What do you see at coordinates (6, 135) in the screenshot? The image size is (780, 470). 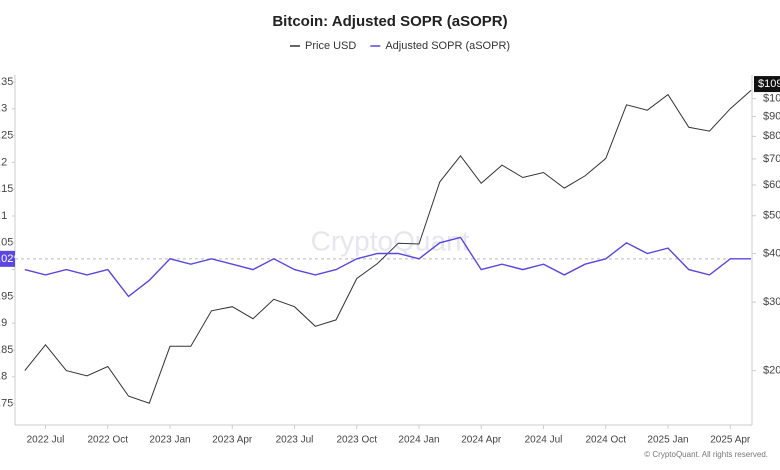 I see `y-tick-label: 1.25` at bounding box center [6, 135].